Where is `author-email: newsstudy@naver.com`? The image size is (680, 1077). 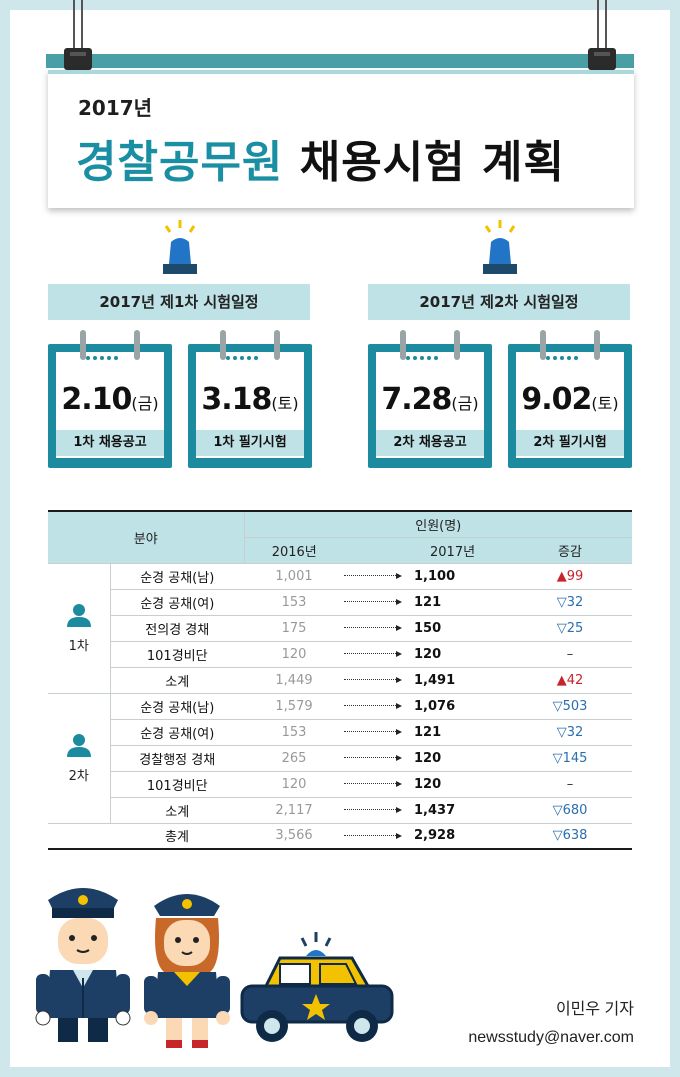
author-email: newsstudy@naver.com is located at coordinates (551, 1037).